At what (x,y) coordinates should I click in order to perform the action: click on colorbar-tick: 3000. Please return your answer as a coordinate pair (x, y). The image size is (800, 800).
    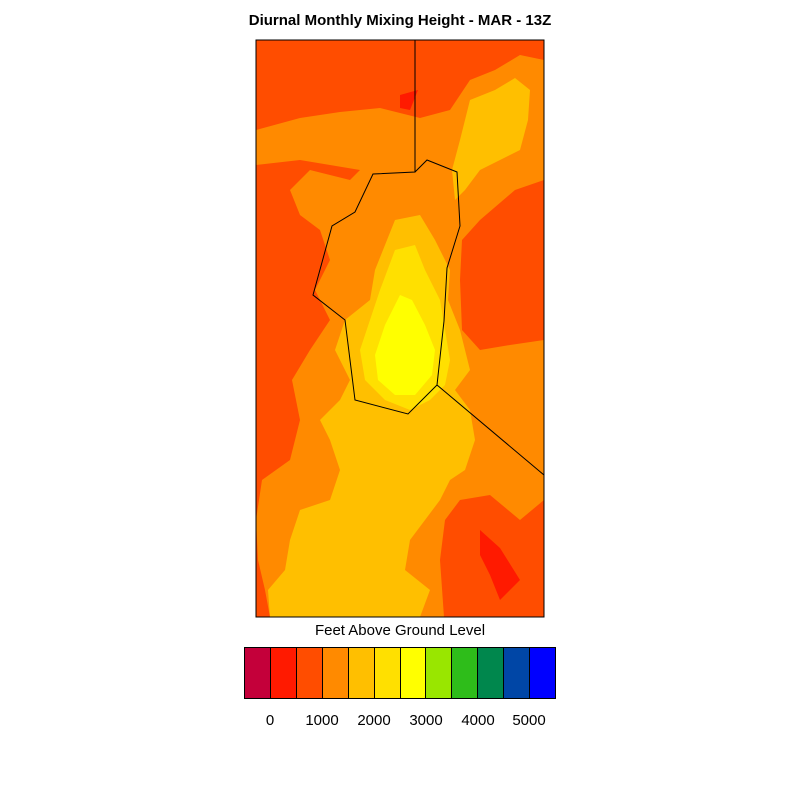
    Looking at the image, I should click on (426, 720).